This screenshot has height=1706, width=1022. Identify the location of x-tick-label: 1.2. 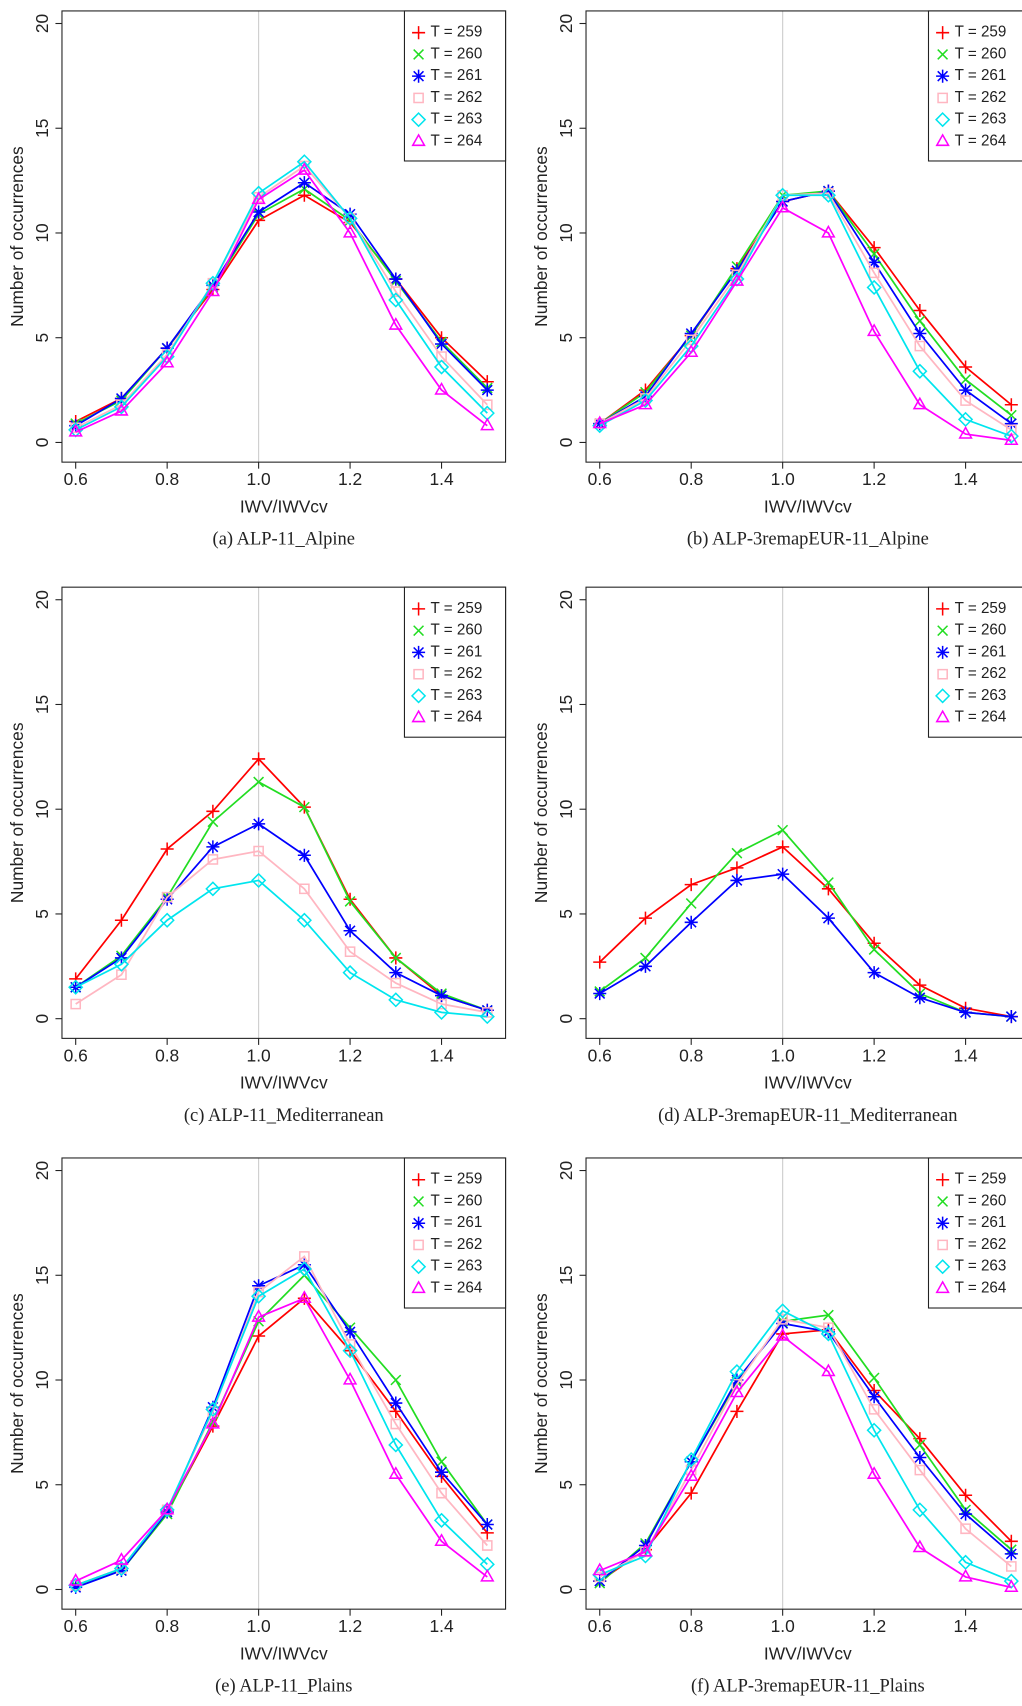
(874, 1626).